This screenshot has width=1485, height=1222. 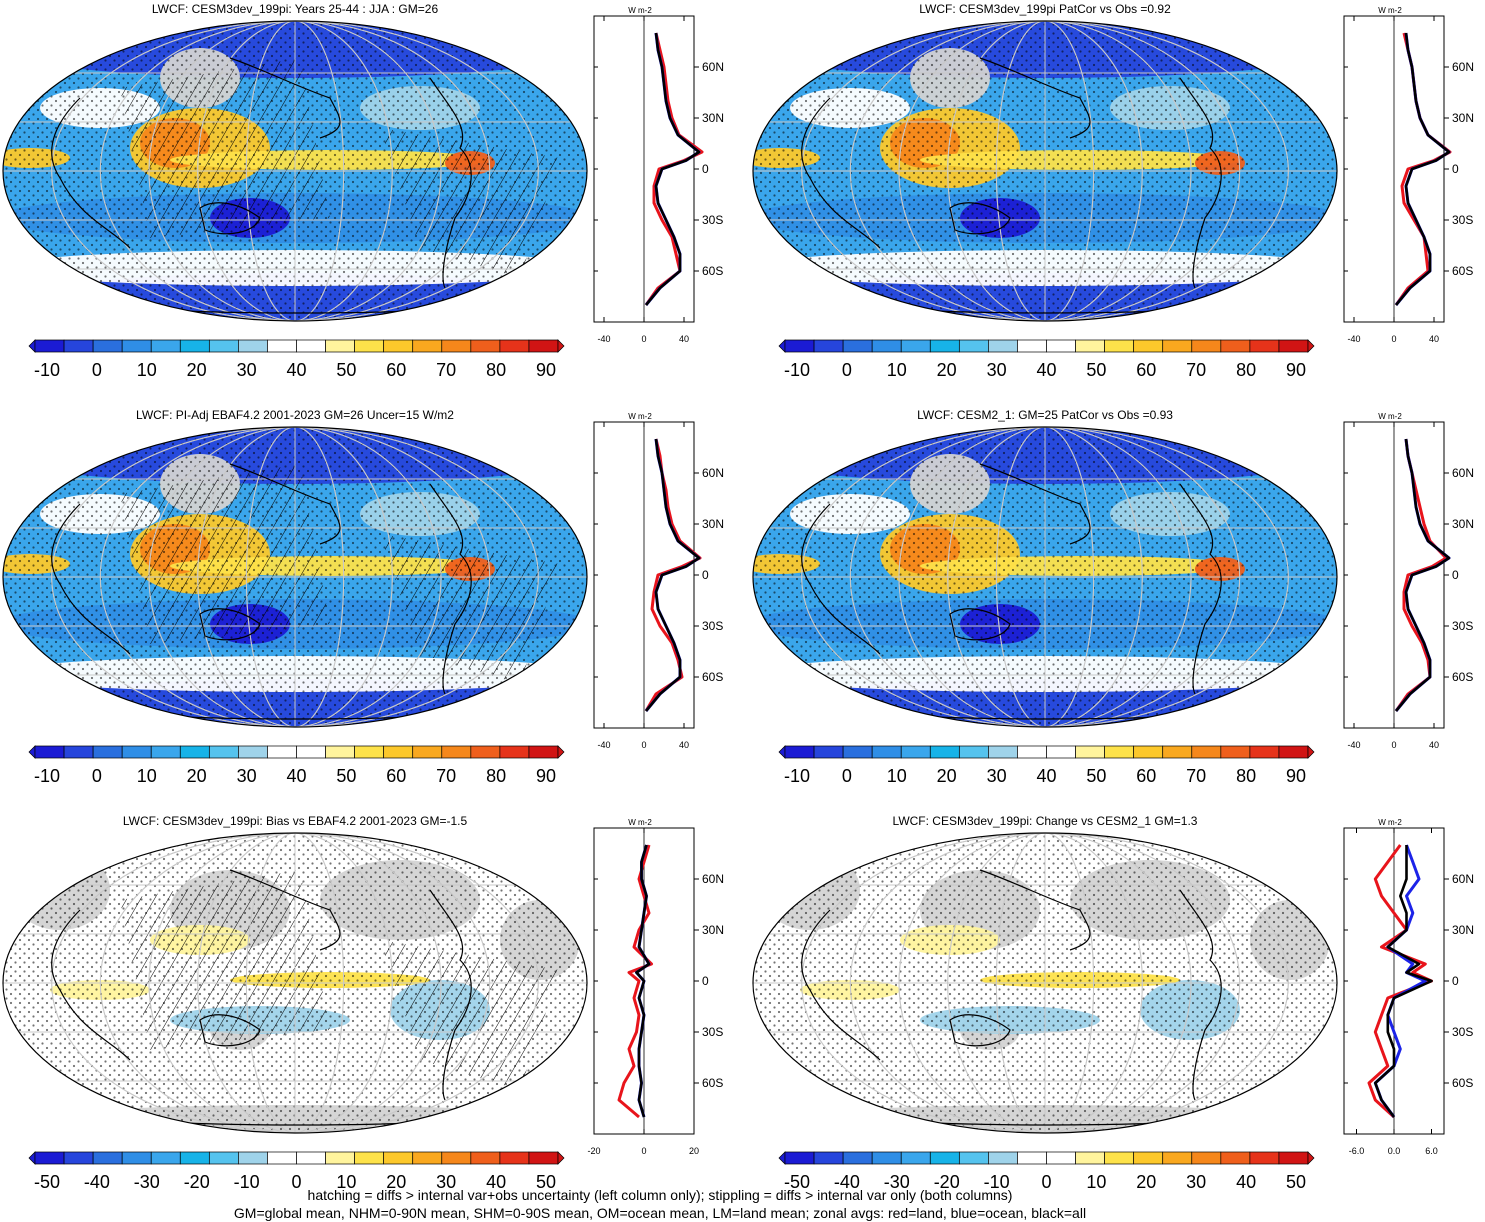 I want to click on x-tick-label: 6.0, so click(x=1431, y=1151).